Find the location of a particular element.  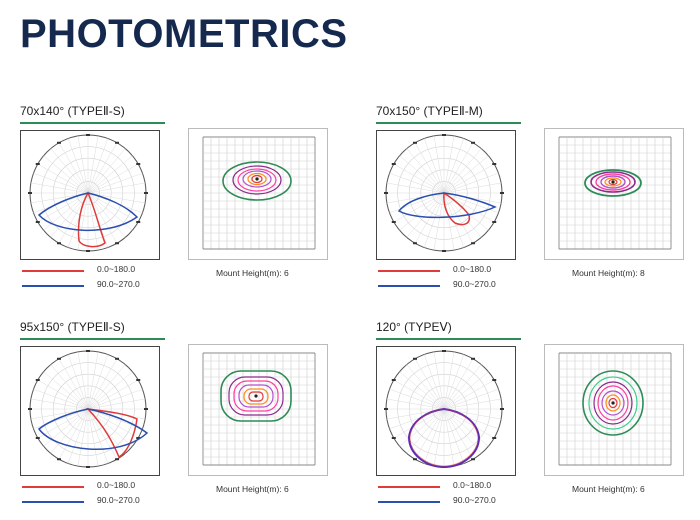

block-title: 70x140° (TYPEⅡ-S) is located at coordinates (72, 111).